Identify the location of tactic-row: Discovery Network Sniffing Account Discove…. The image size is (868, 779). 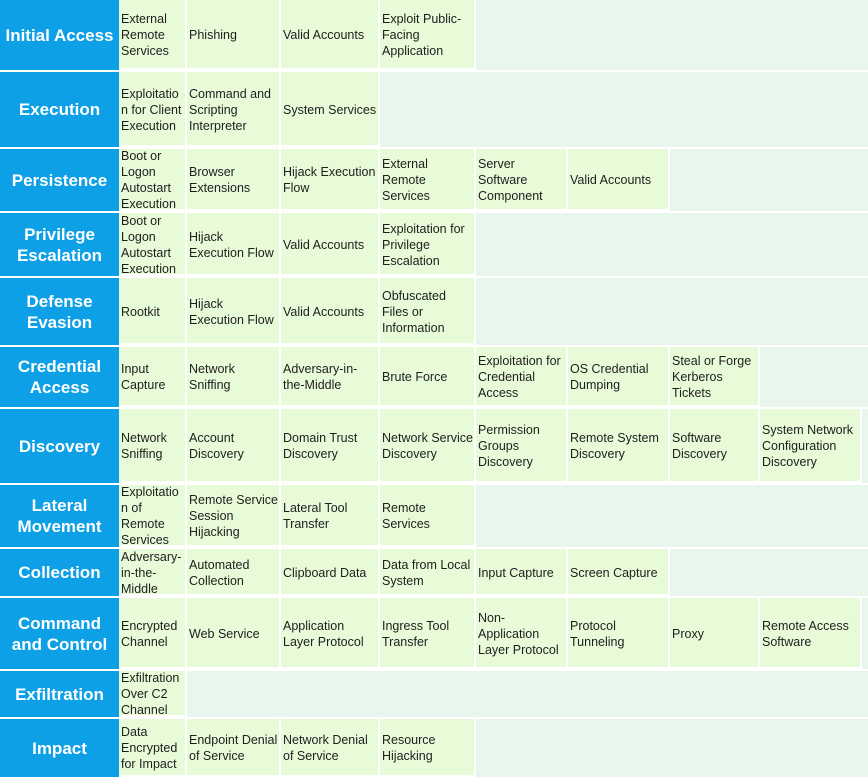
(434, 446).